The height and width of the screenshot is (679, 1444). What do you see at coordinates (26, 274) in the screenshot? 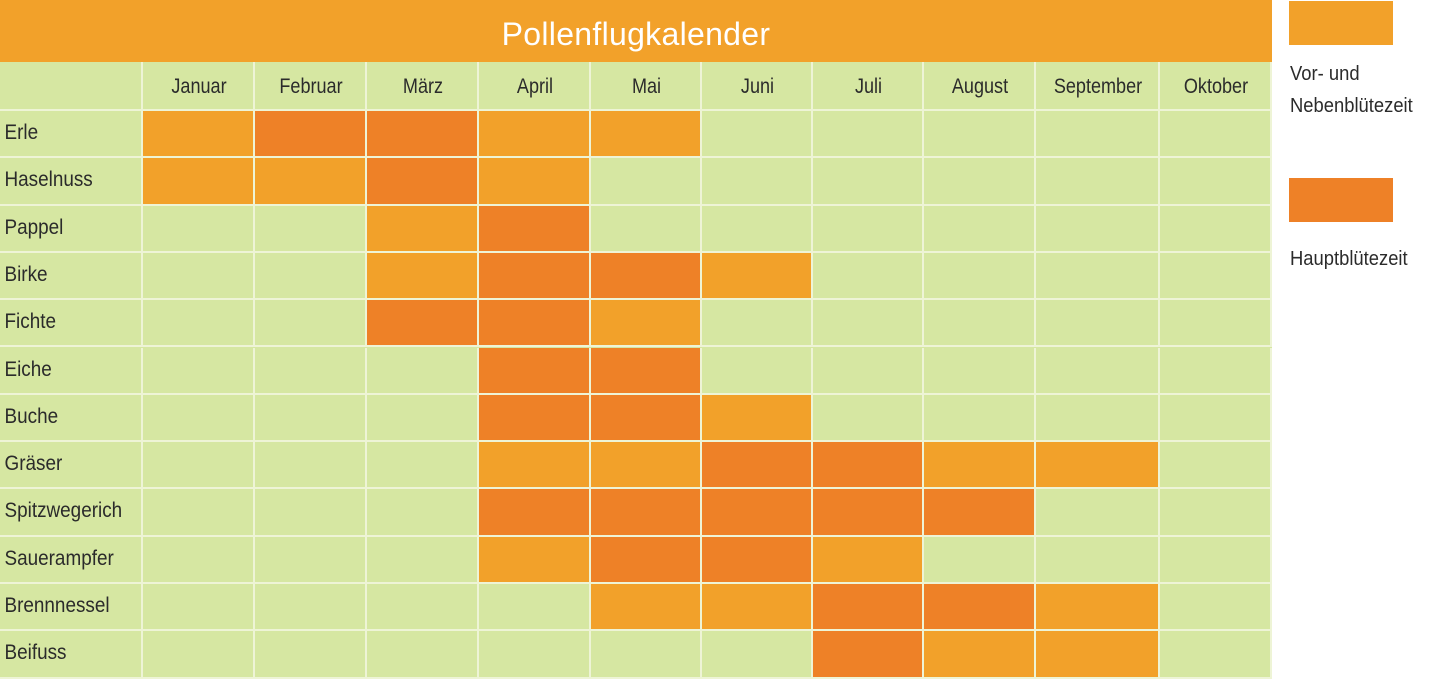
I see `plant-label: Birke` at bounding box center [26, 274].